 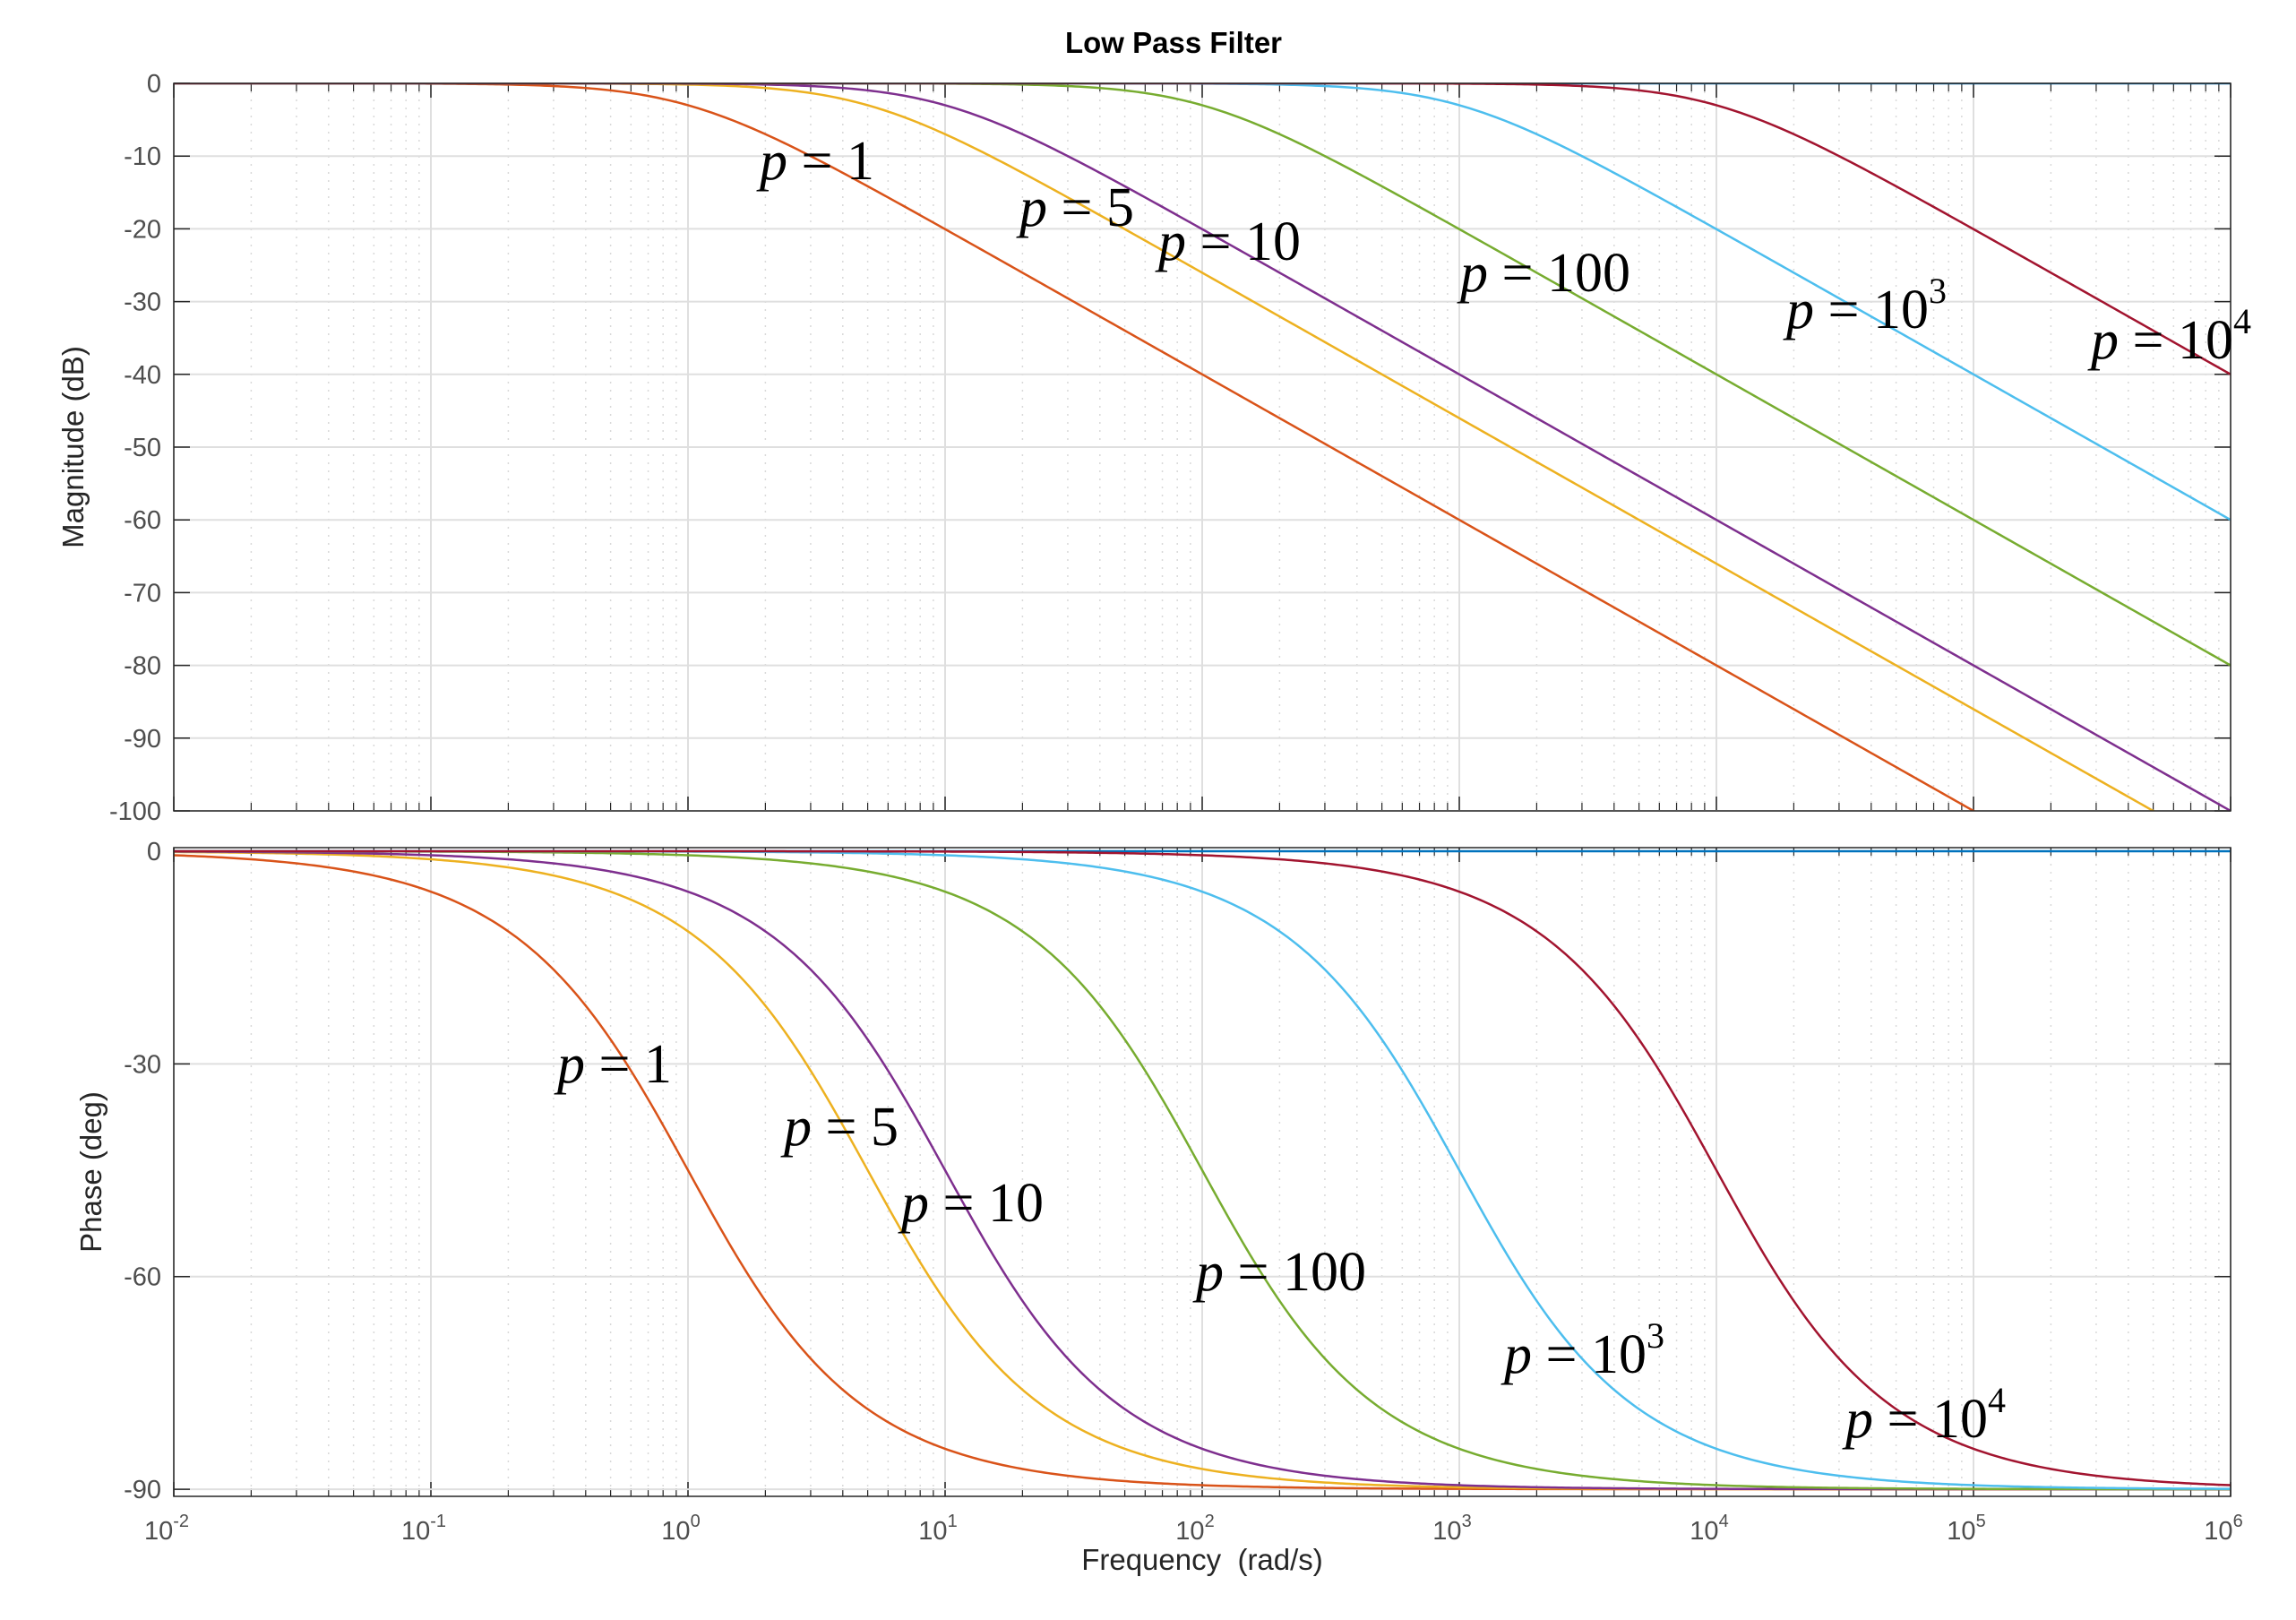 I want to click on phase-annotation-p5: p = 5, so click(x=839, y=1127).